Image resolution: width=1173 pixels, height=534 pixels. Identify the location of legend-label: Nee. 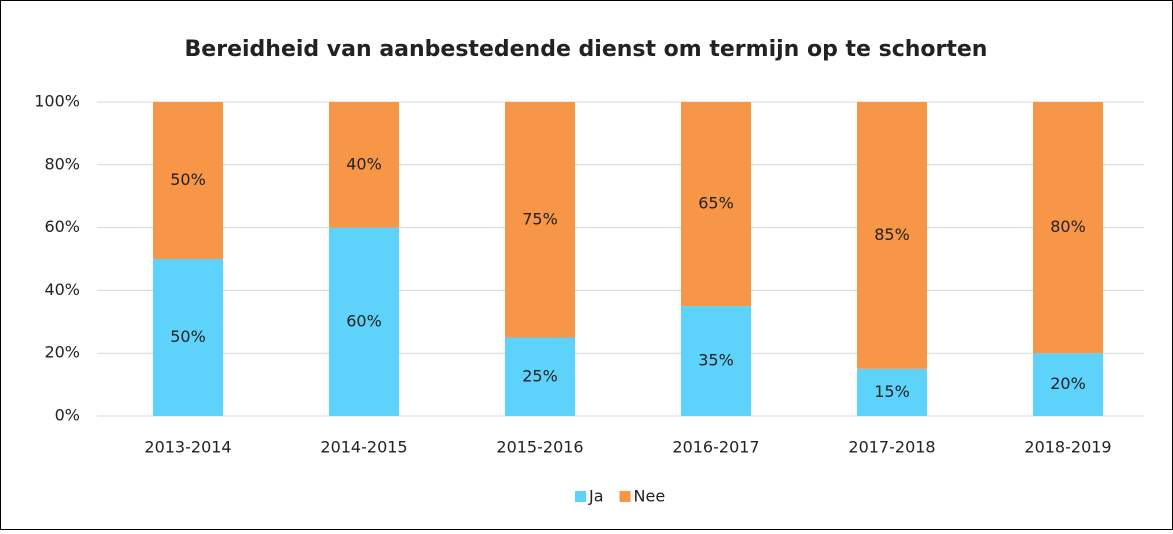
(650, 496).